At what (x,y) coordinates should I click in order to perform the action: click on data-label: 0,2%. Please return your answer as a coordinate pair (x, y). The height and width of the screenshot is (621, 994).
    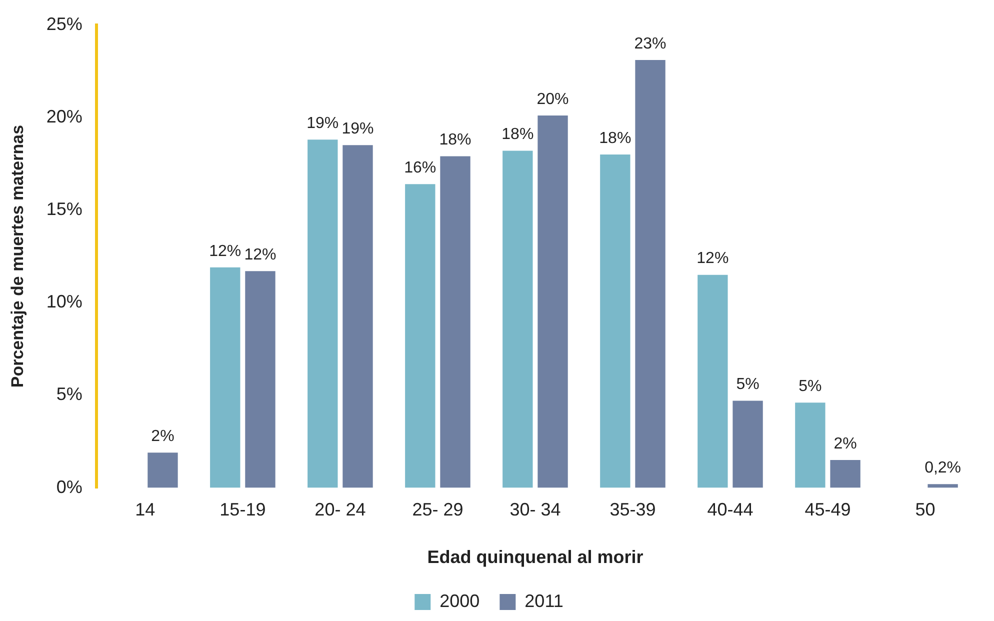
    Looking at the image, I should click on (943, 468).